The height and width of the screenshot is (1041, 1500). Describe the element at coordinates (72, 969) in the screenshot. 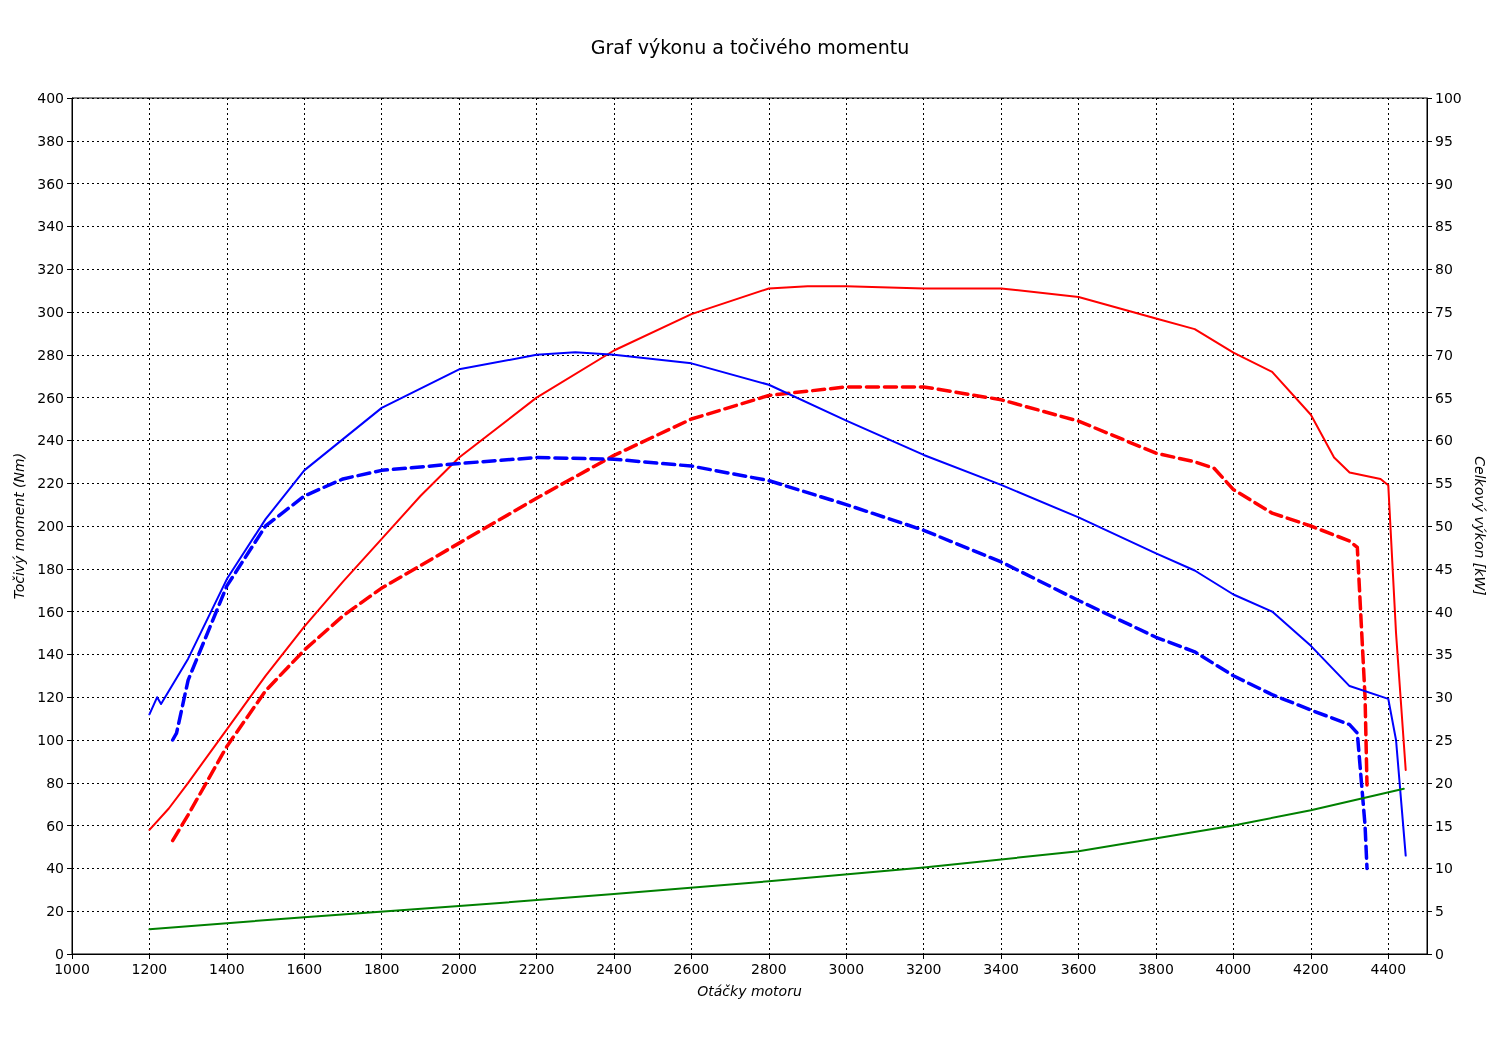

I see `x-tick-label: 1000` at that location.